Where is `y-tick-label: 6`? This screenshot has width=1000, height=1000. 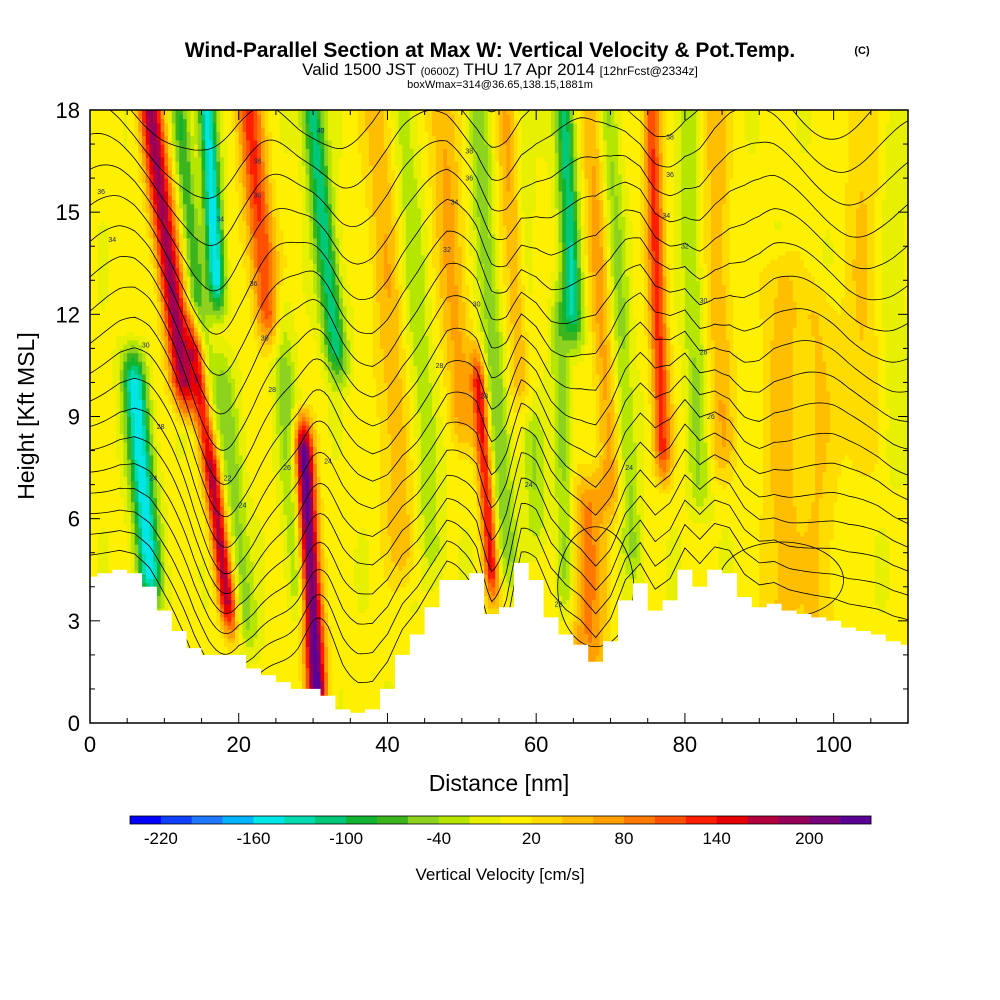 y-tick-label: 6 is located at coordinates (74, 519).